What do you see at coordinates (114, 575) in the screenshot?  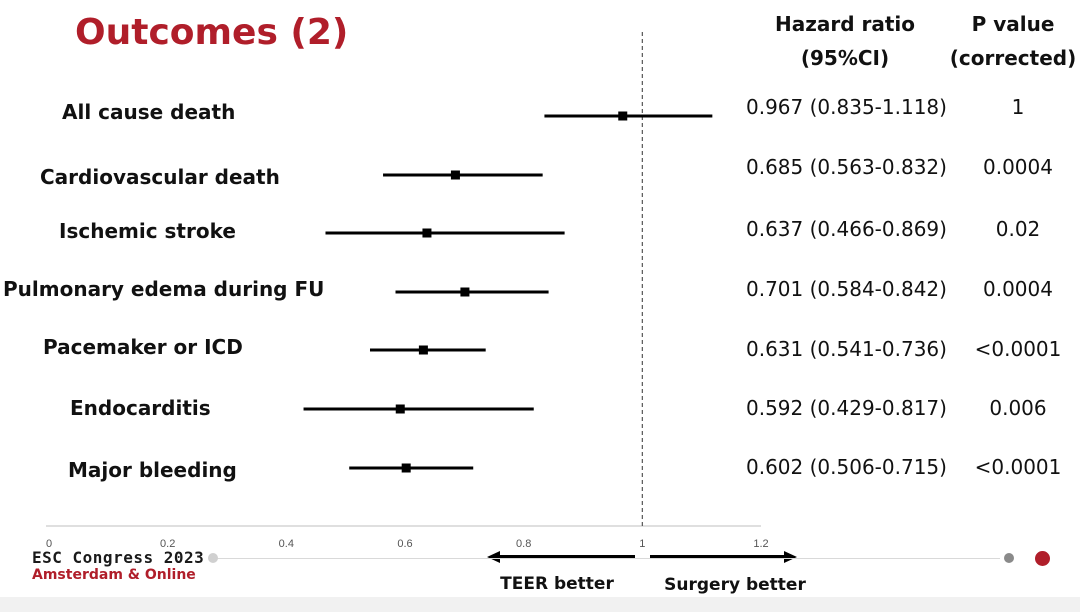 I see `congress-location: Amsterdam & Online` at bounding box center [114, 575].